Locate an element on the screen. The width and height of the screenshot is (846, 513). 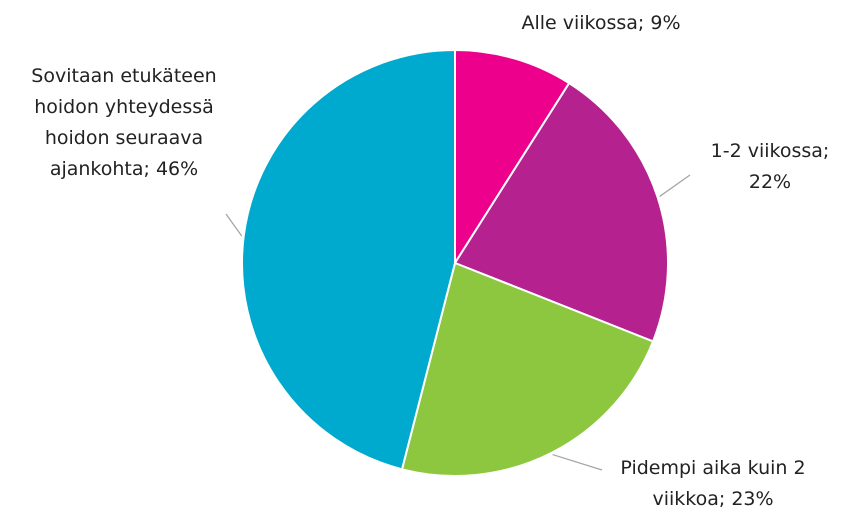
slice-label: Alle viikossa; 9% is located at coordinates (601, 23).